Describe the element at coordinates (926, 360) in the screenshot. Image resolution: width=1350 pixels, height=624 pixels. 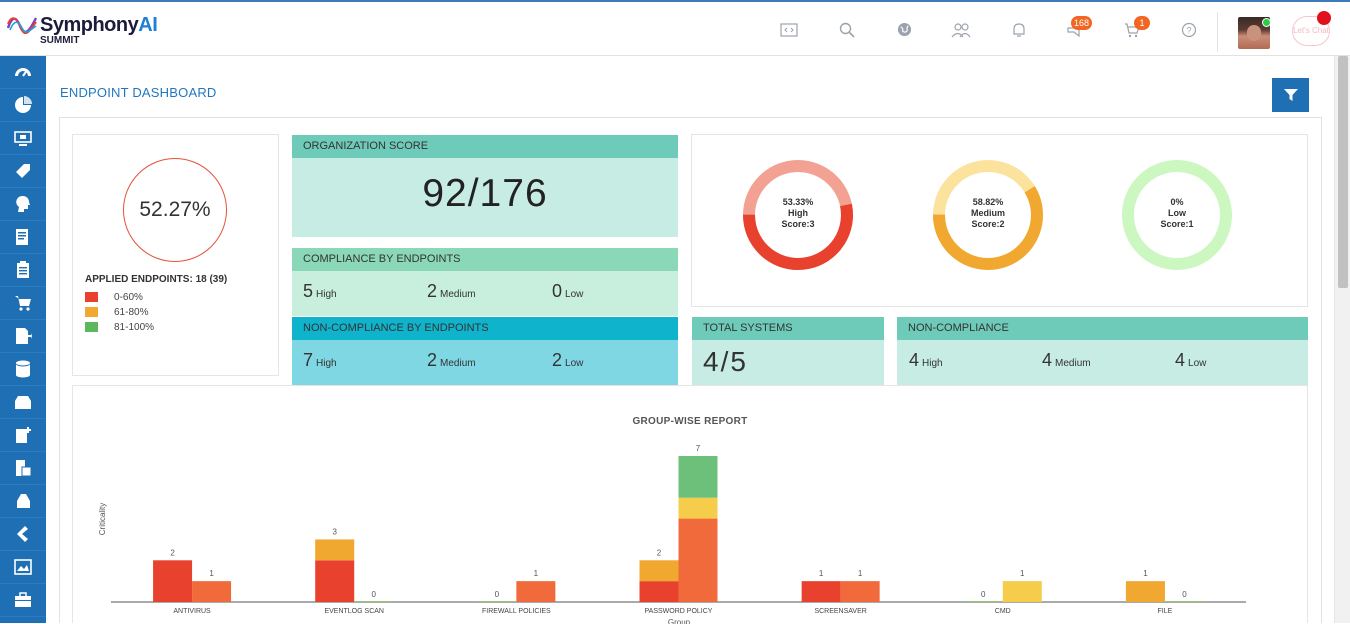
I see `nc-high: 4 High` at that location.